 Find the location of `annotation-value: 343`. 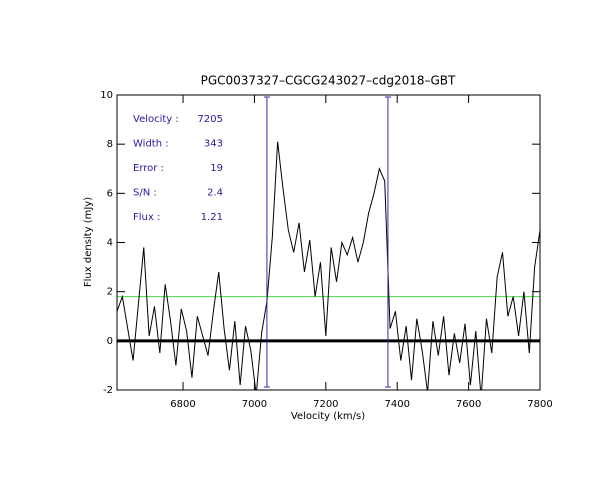

annotation-value: 343 is located at coordinates (213, 144).